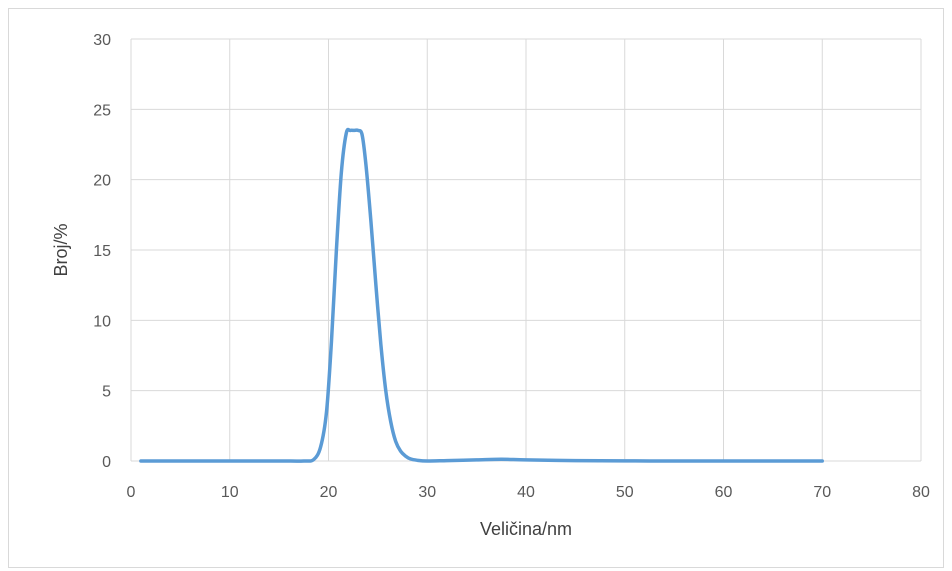  Describe the element at coordinates (106, 462) in the screenshot. I see `y-tick-label: 0` at that location.